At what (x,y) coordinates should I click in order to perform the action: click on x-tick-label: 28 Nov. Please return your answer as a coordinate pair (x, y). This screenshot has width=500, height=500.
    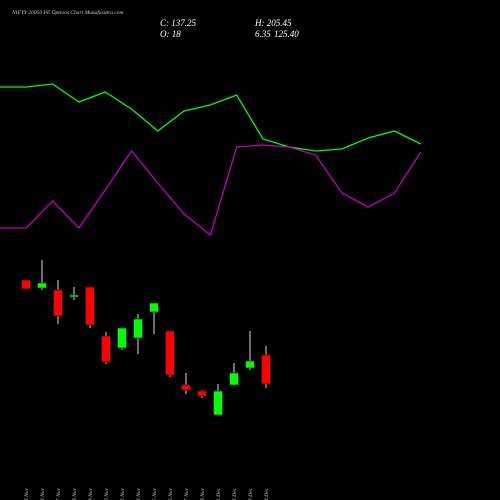
    Looking at the image, I should click on (203, 493).